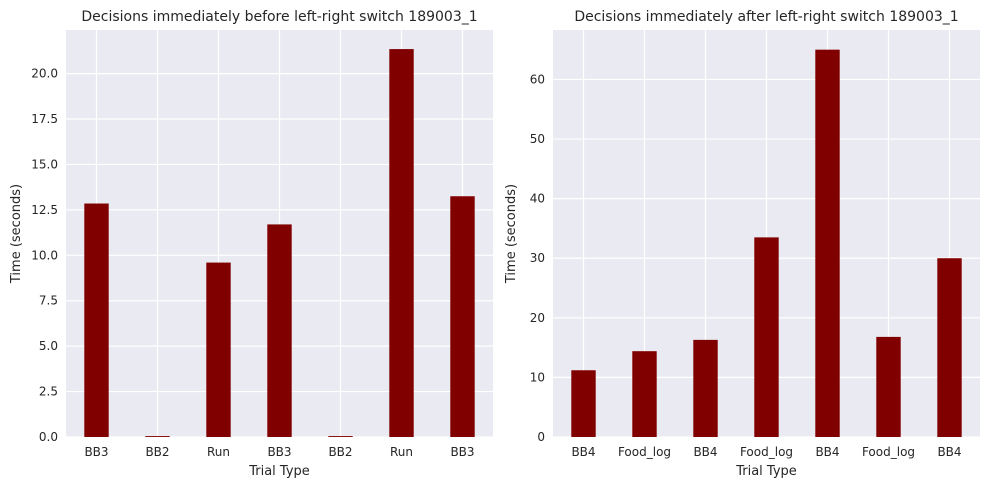 The height and width of the screenshot is (490, 990). I want to click on y-tick-label: 50, so click(537, 139).